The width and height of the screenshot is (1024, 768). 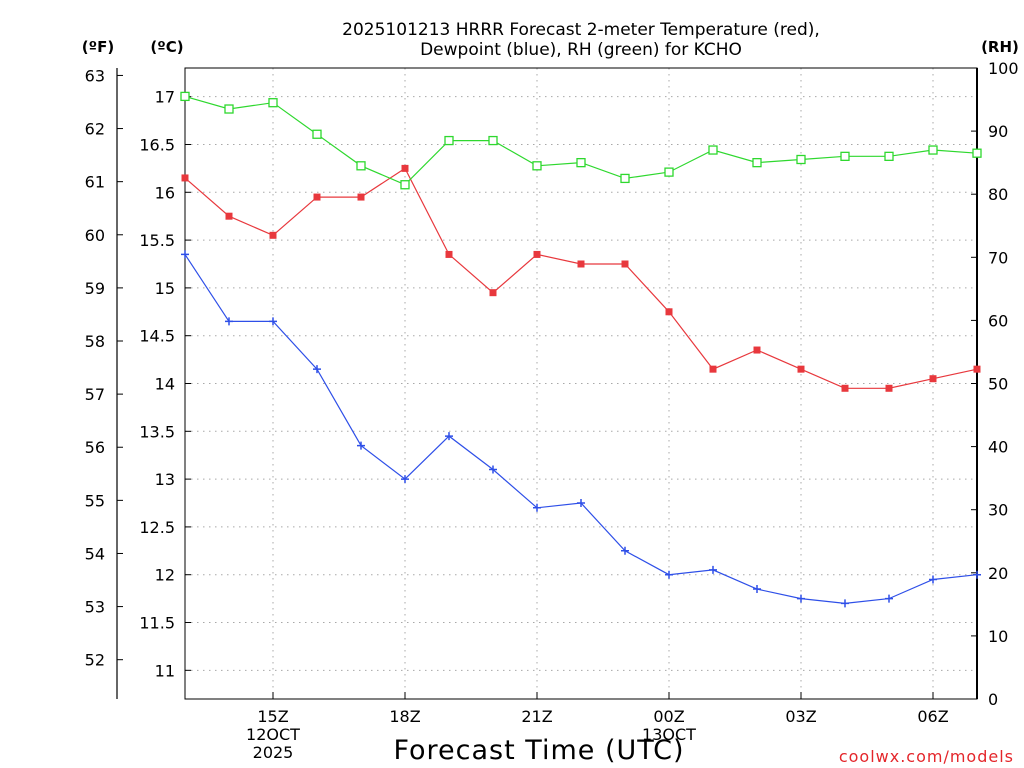 I want to click on celsius-tick-label: 11.5, so click(x=157, y=623).